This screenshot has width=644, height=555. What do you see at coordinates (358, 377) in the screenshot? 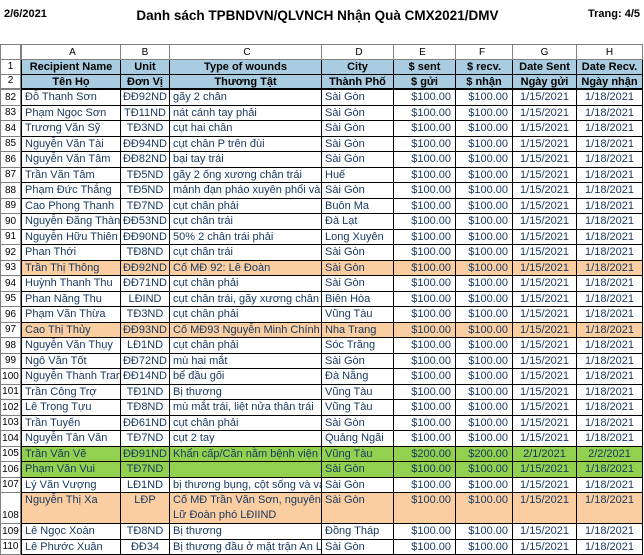
I see `cell-city: Đà Nẵng` at bounding box center [358, 377].